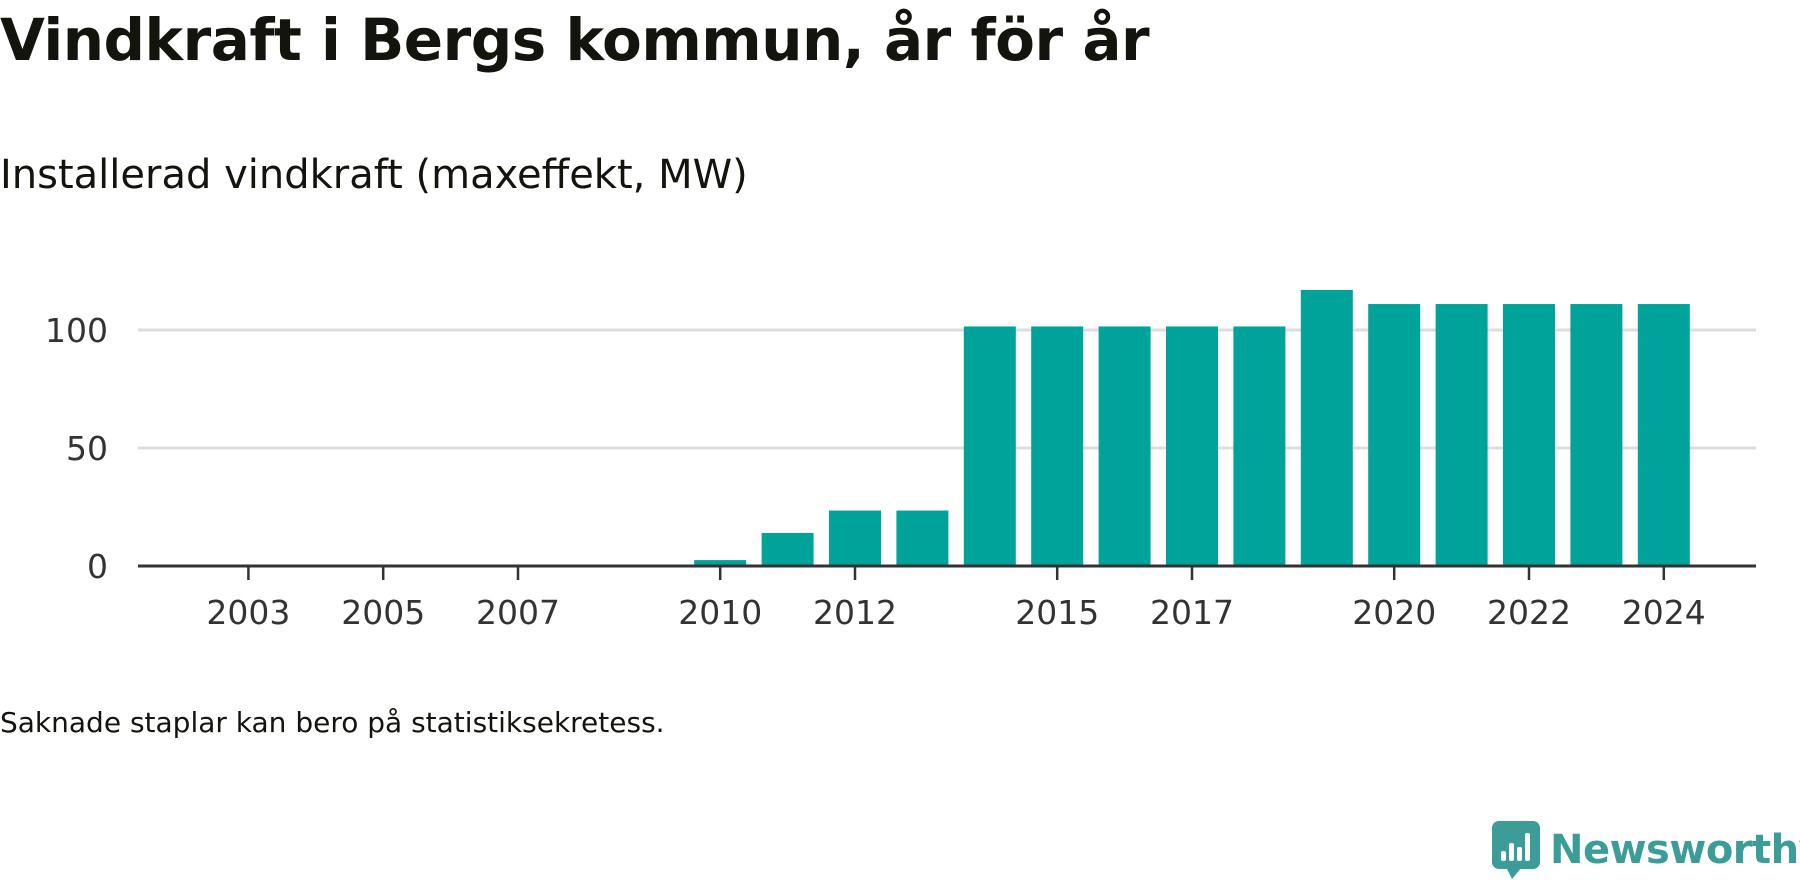 This screenshot has height=880, width=1800. Describe the element at coordinates (1394, 612) in the screenshot. I see `x-tick-label-2020: 2020` at that location.